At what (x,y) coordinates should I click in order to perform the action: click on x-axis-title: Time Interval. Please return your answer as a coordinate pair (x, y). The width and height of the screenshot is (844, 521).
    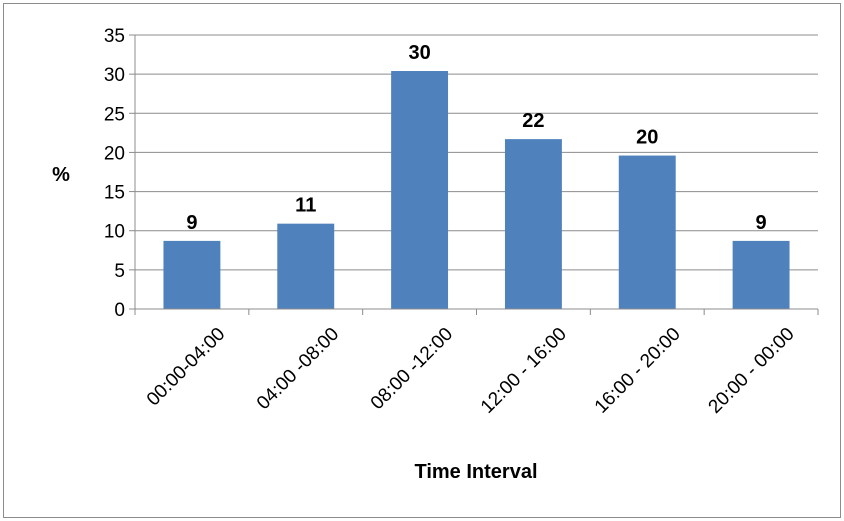
    Looking at the image, I should click on (475, 472).